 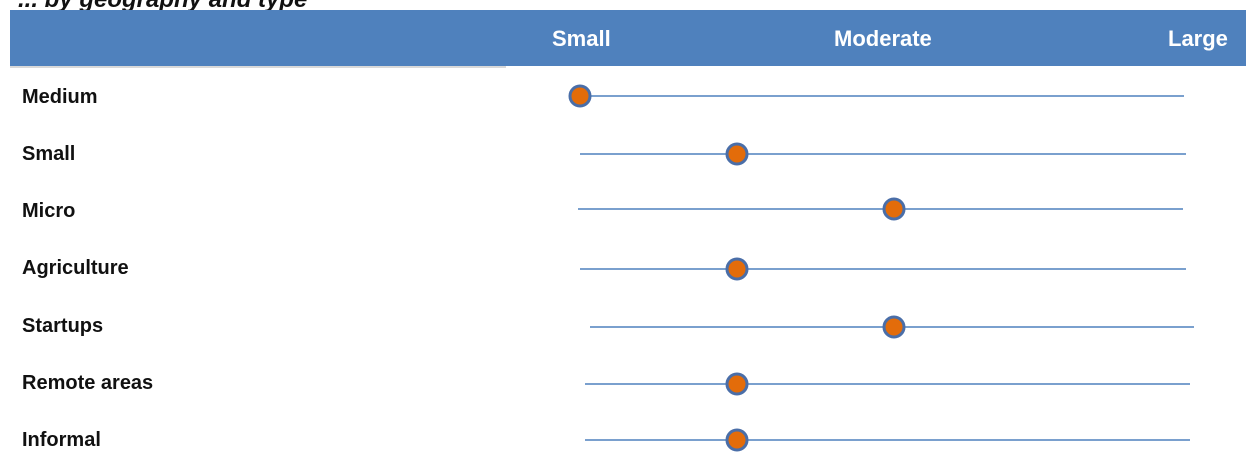 I want to click on chart-title: ... by geography and type, so click(x=162, y=7).